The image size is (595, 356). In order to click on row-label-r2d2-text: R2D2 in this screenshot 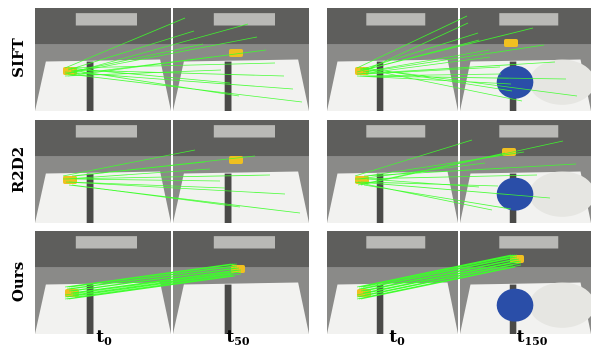, I will do `click(18, 170)`.